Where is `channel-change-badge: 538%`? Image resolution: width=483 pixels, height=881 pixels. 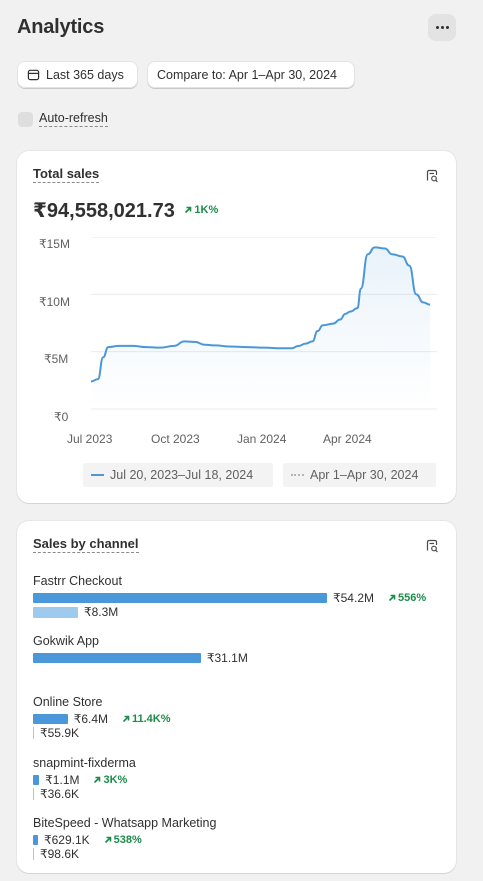 channel-change-badge: 538% is located at coordinates (123, 840).